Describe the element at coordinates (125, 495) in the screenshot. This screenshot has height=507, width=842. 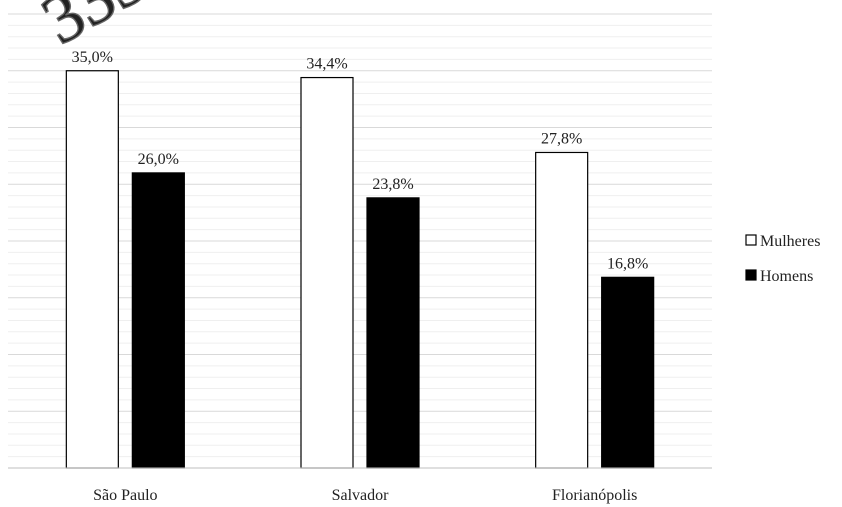
I see `x-tick-label: São Paulo` at that location.